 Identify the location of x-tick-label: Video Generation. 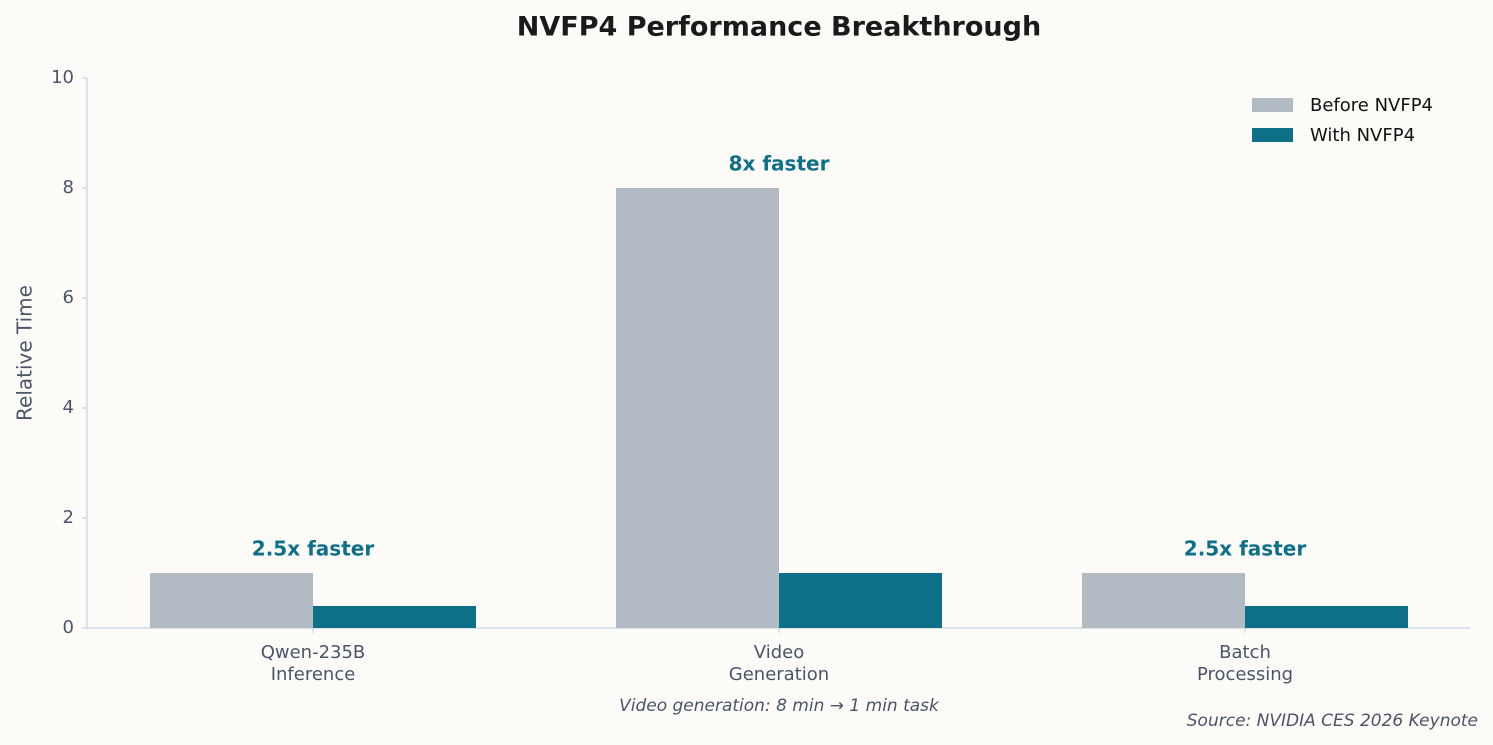
(779, 663).